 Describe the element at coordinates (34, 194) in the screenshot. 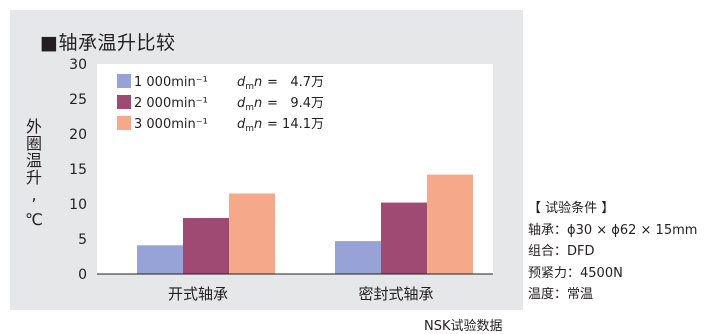

I see `y-axis-label-char: ,` at that location.